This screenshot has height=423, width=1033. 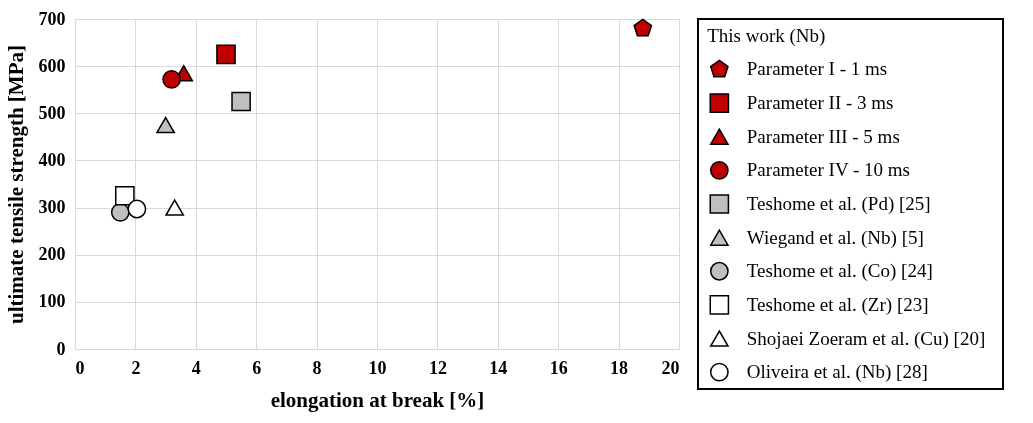 I want to click on x-tick-label: 10, so click(x=377, y=367).